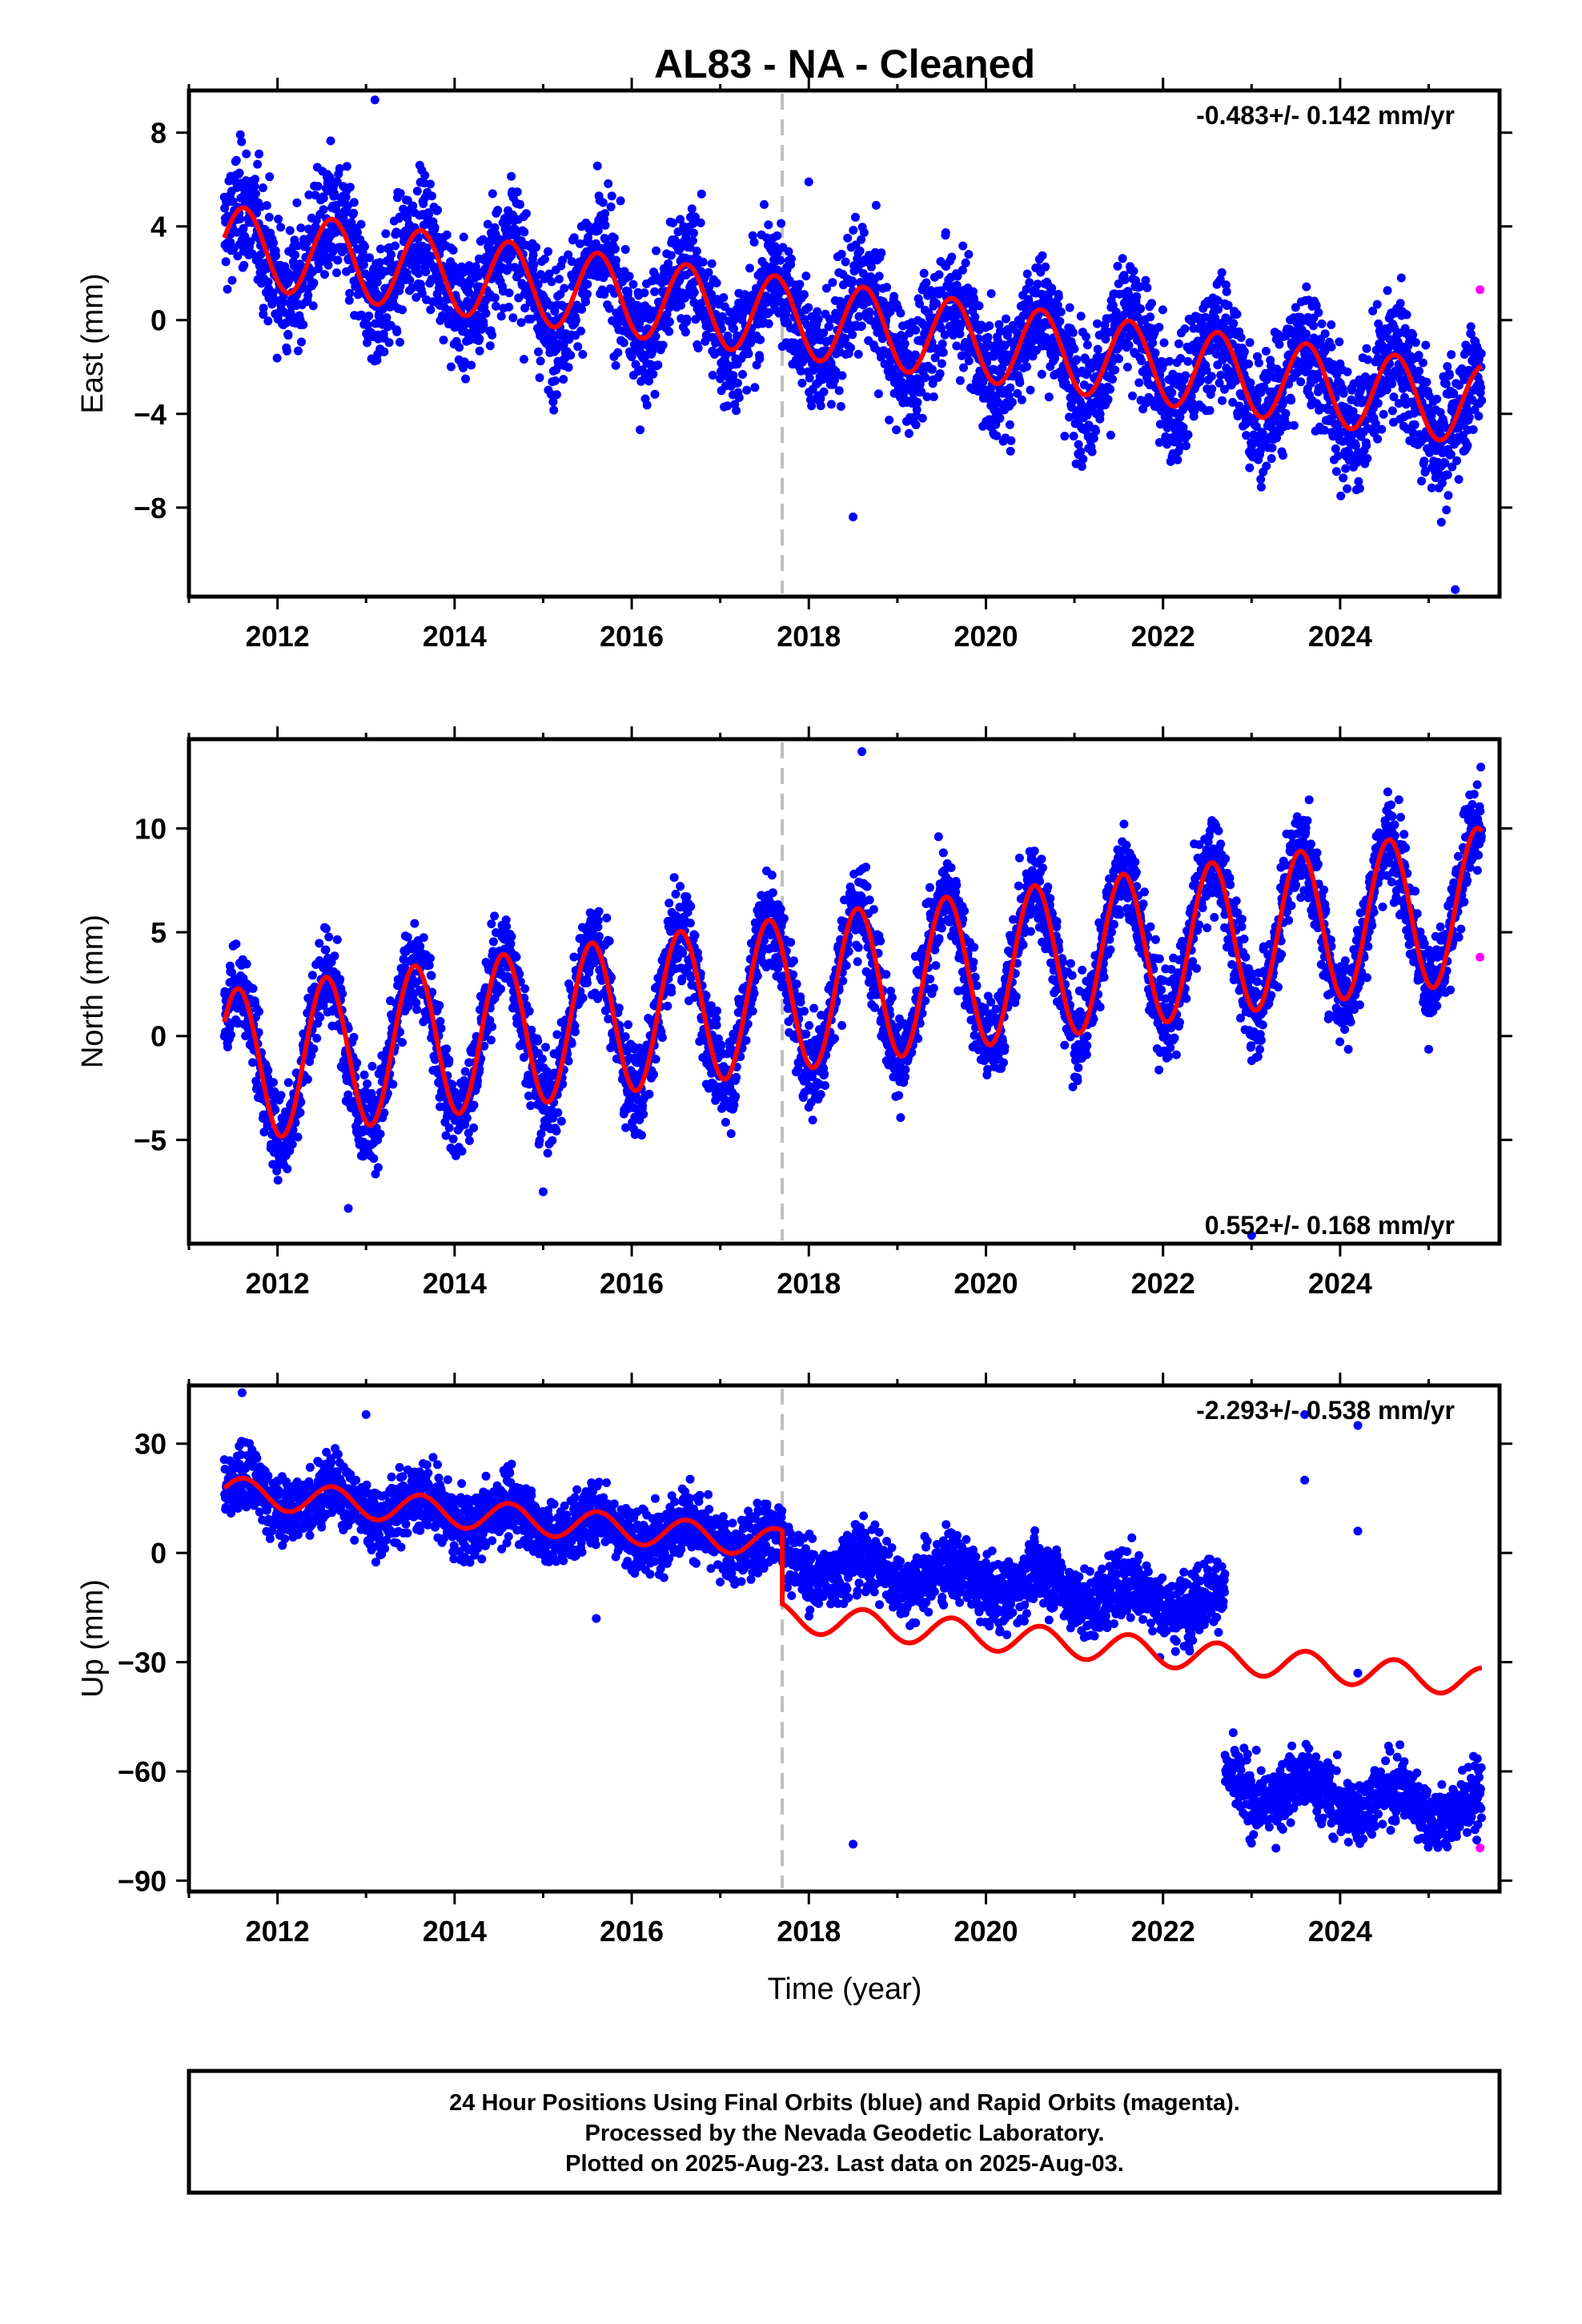  What do you see at coordinates (151, 508) in the screenshot?
I see `y-tick-label: −8` at bounding box center [151, 508].